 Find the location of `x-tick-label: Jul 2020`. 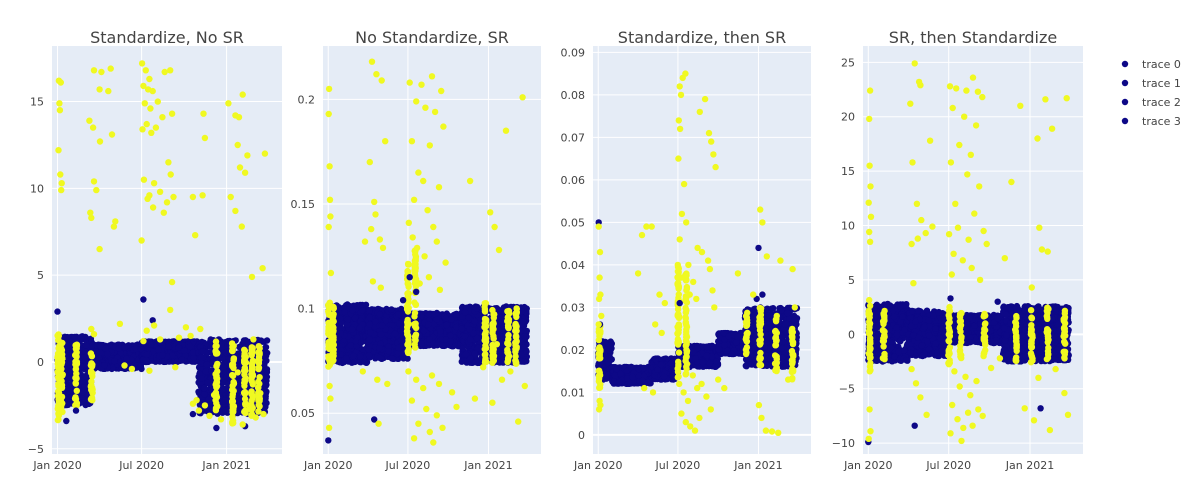

x-tick-label: Jul 2020 is located at coordinates (141, 465).